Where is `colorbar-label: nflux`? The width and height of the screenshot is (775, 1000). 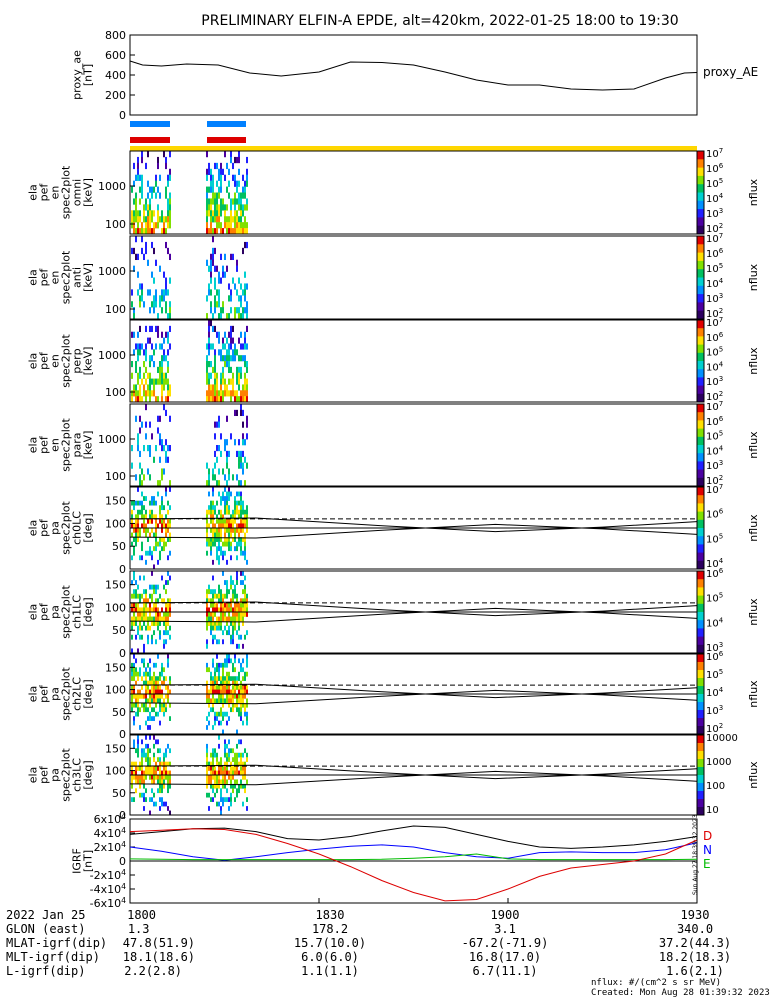 colorbar-label: nflux is located at coordinates (753, 192).